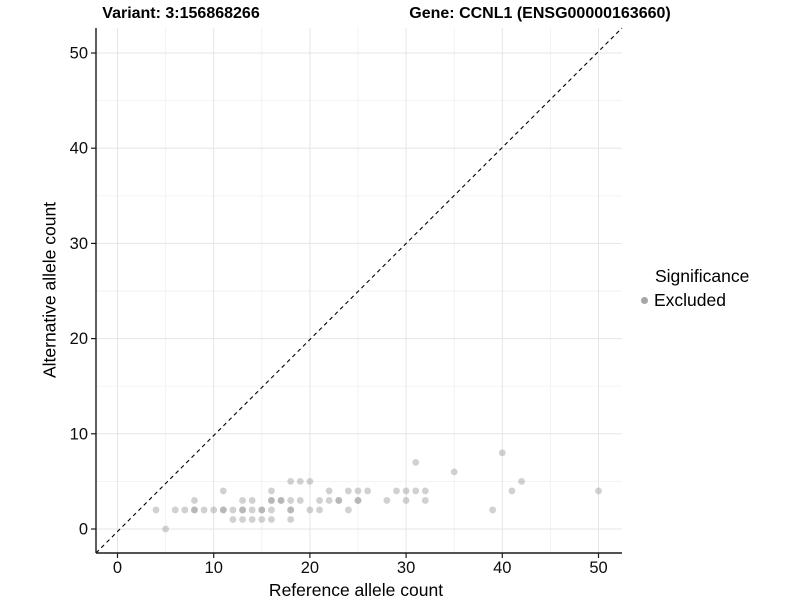 Image resolution: width=800 pixels, height=600 pixels. What do you see at coordinates (702, 276) in the screenshot?
I see `legend-title: Significance` at bounding box center [702, 276].